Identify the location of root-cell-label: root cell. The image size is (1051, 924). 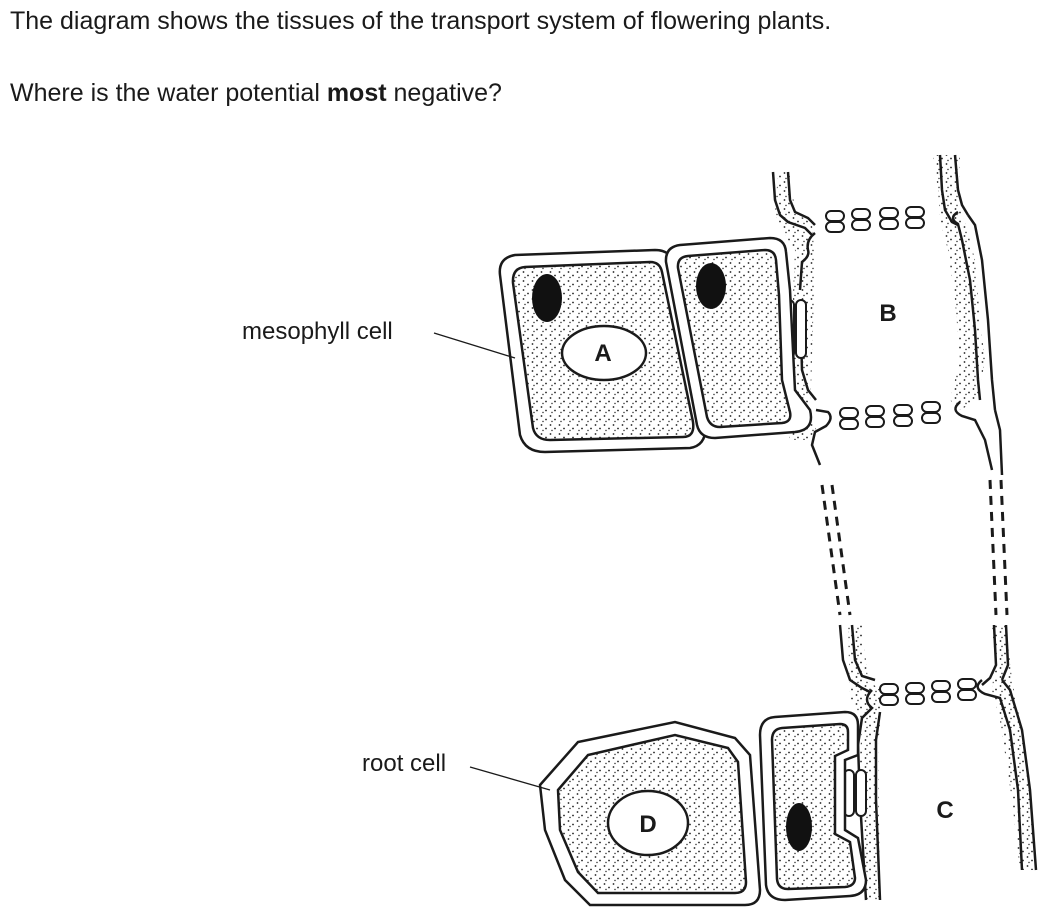
(404, 763).